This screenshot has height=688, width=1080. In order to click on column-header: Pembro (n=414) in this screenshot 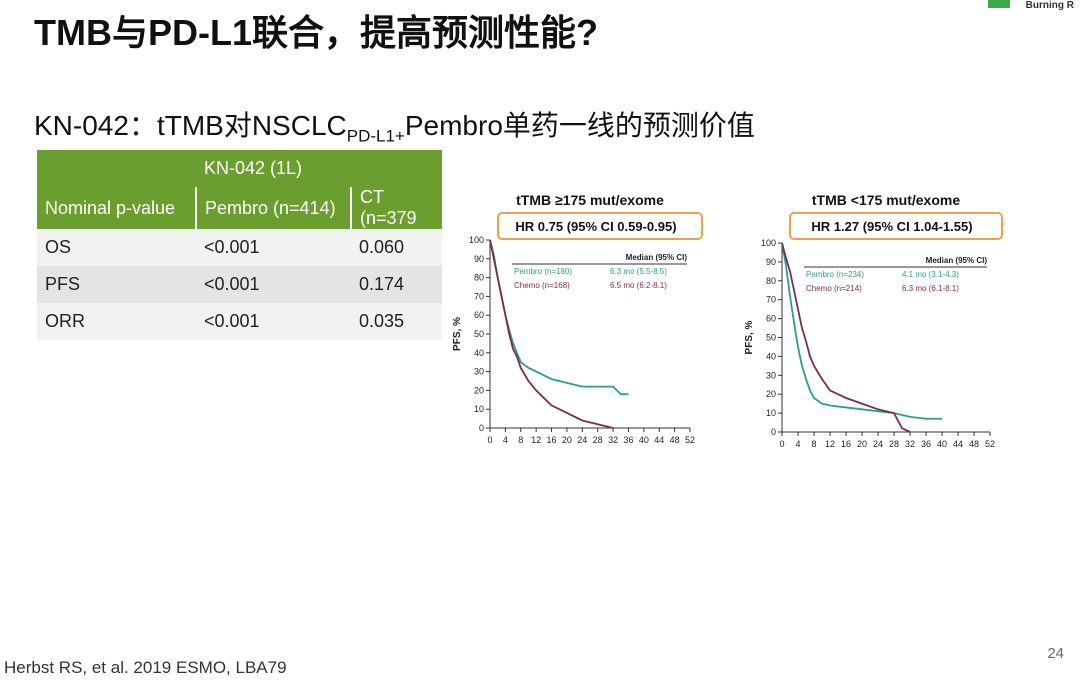, I will do `click(274, 208)`.